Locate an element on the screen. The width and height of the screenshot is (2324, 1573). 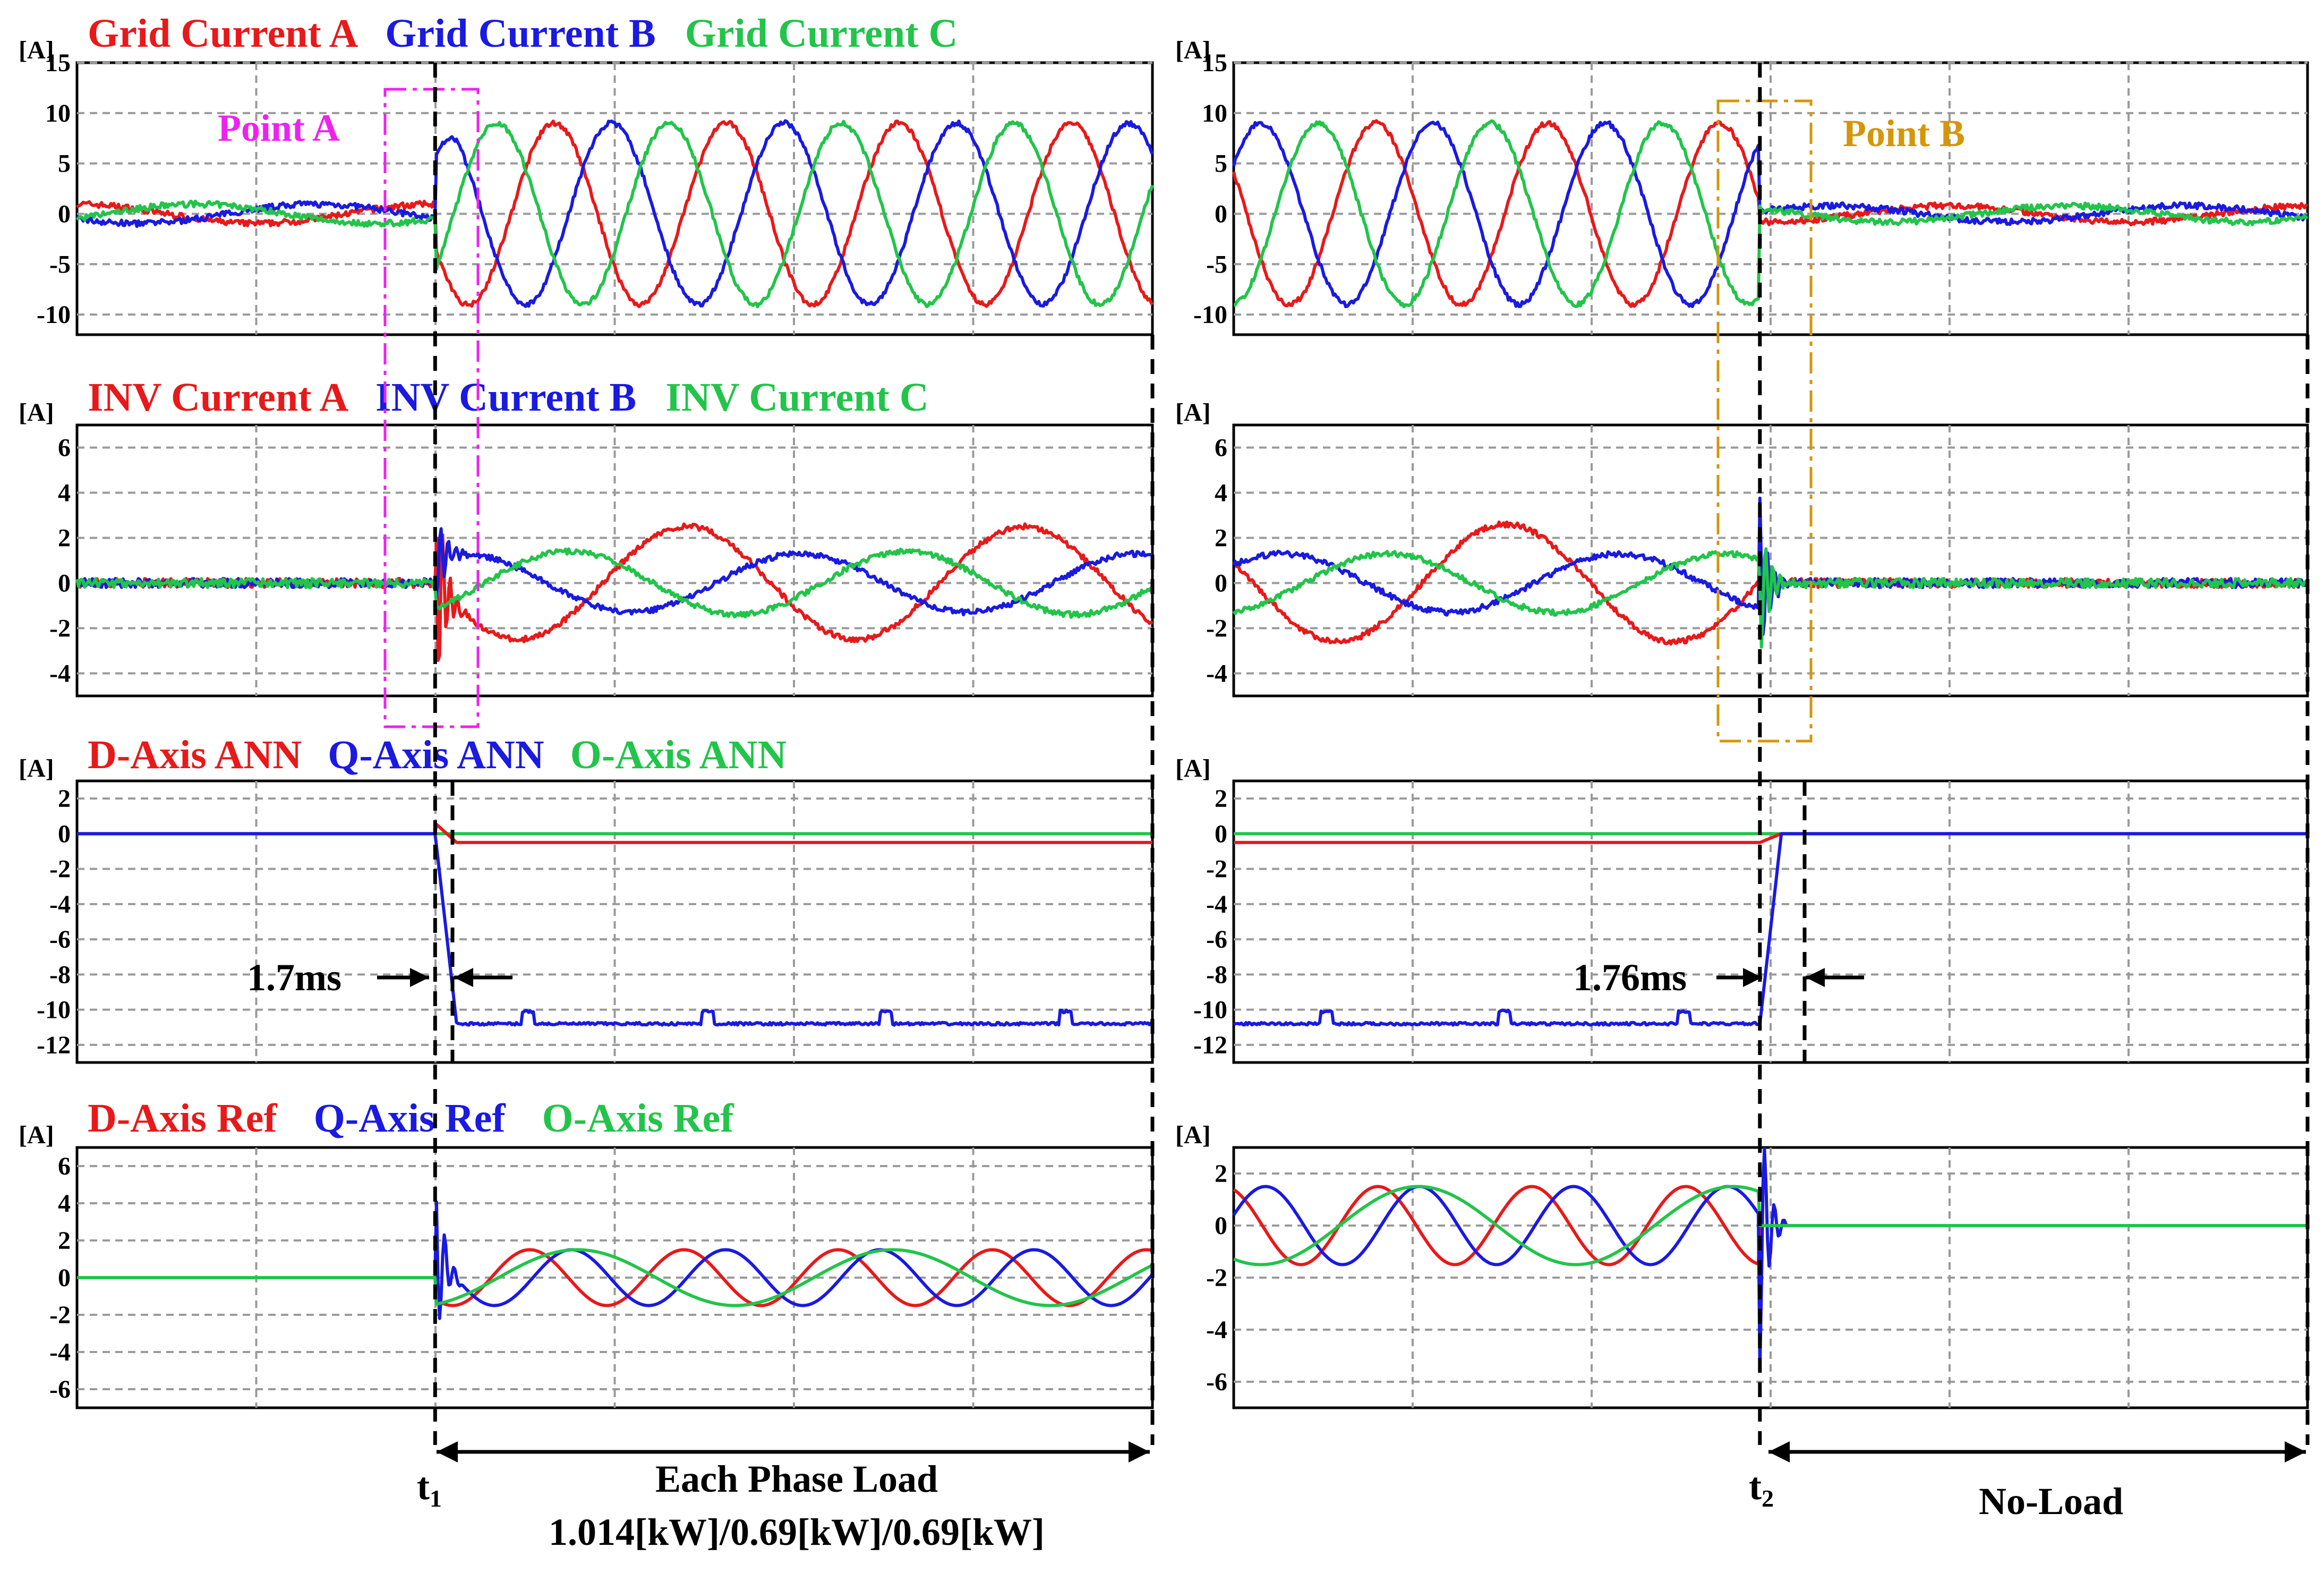
noload-span-head-right is located at coordinates (2295, 1452).